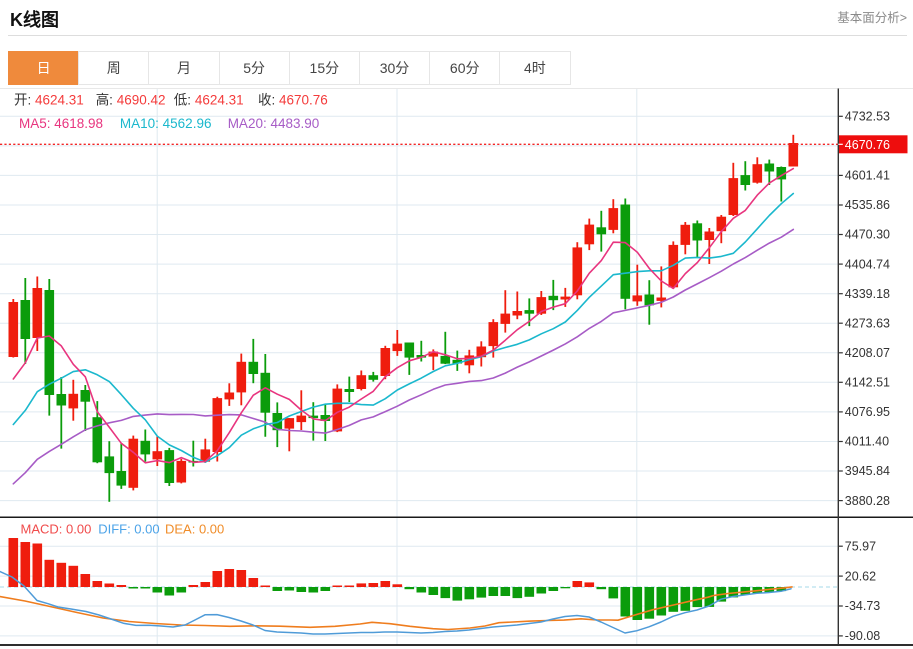 The image size is (913, 649). I want to click on svg-text:开: 4624.31高: 4690.42低: 4624.31: 开: 4624.31 高: 4690.42 低: 4624.31 收: 4670.76, so click(171, 100).